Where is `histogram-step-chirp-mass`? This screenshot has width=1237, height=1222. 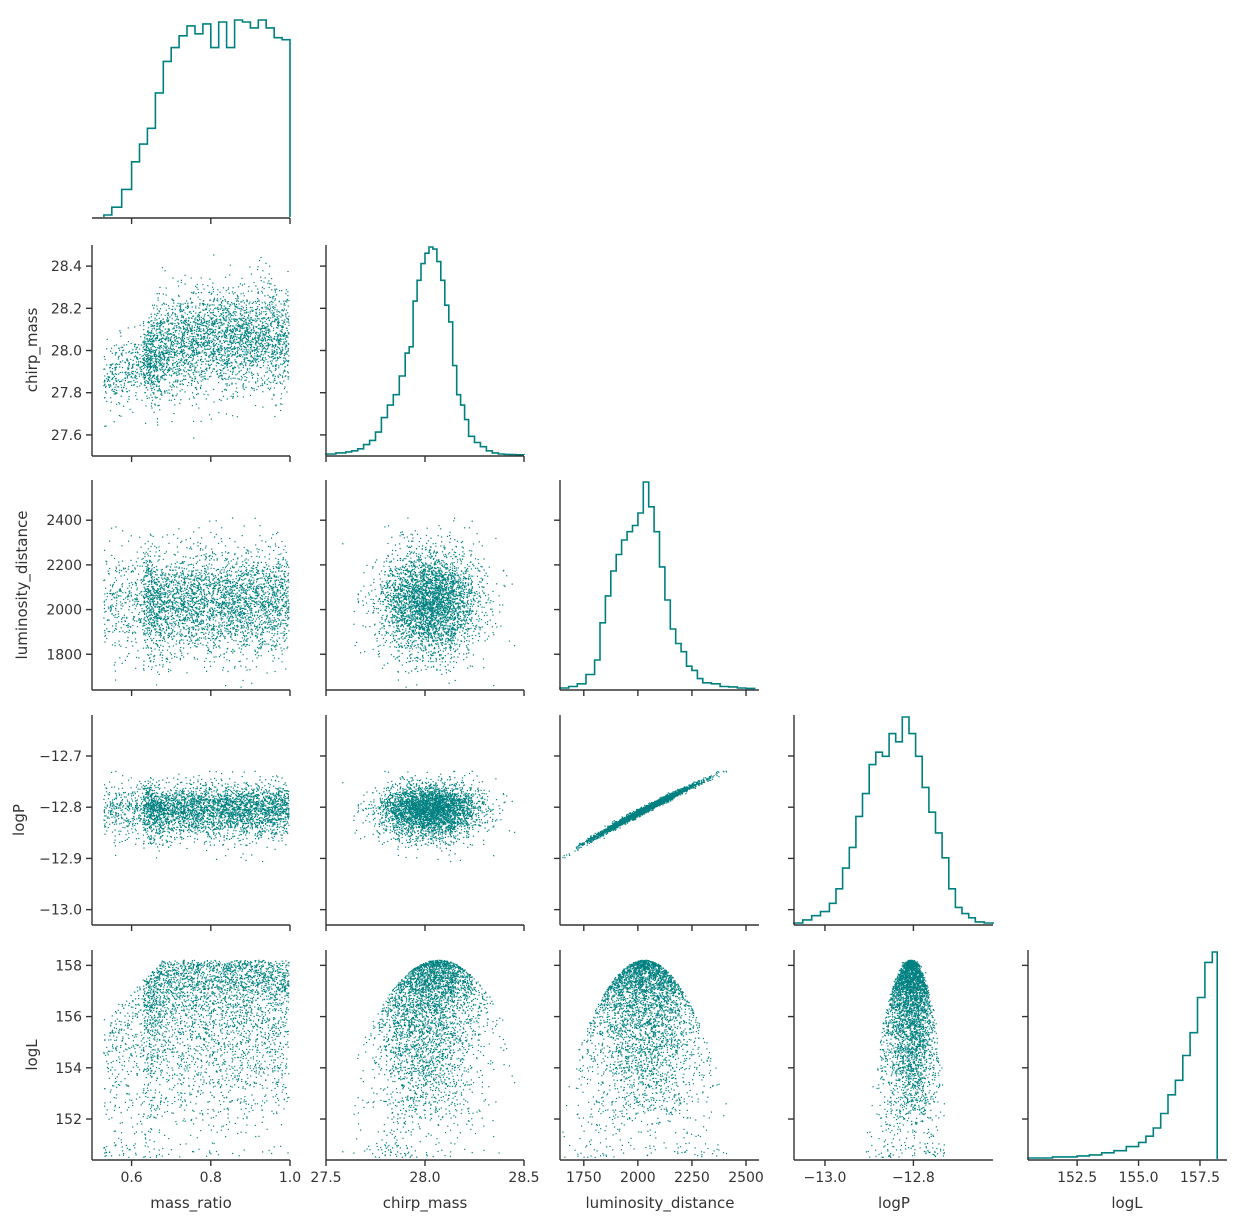 histogram-step-chirp-mass is located at coordinates (425, 351).